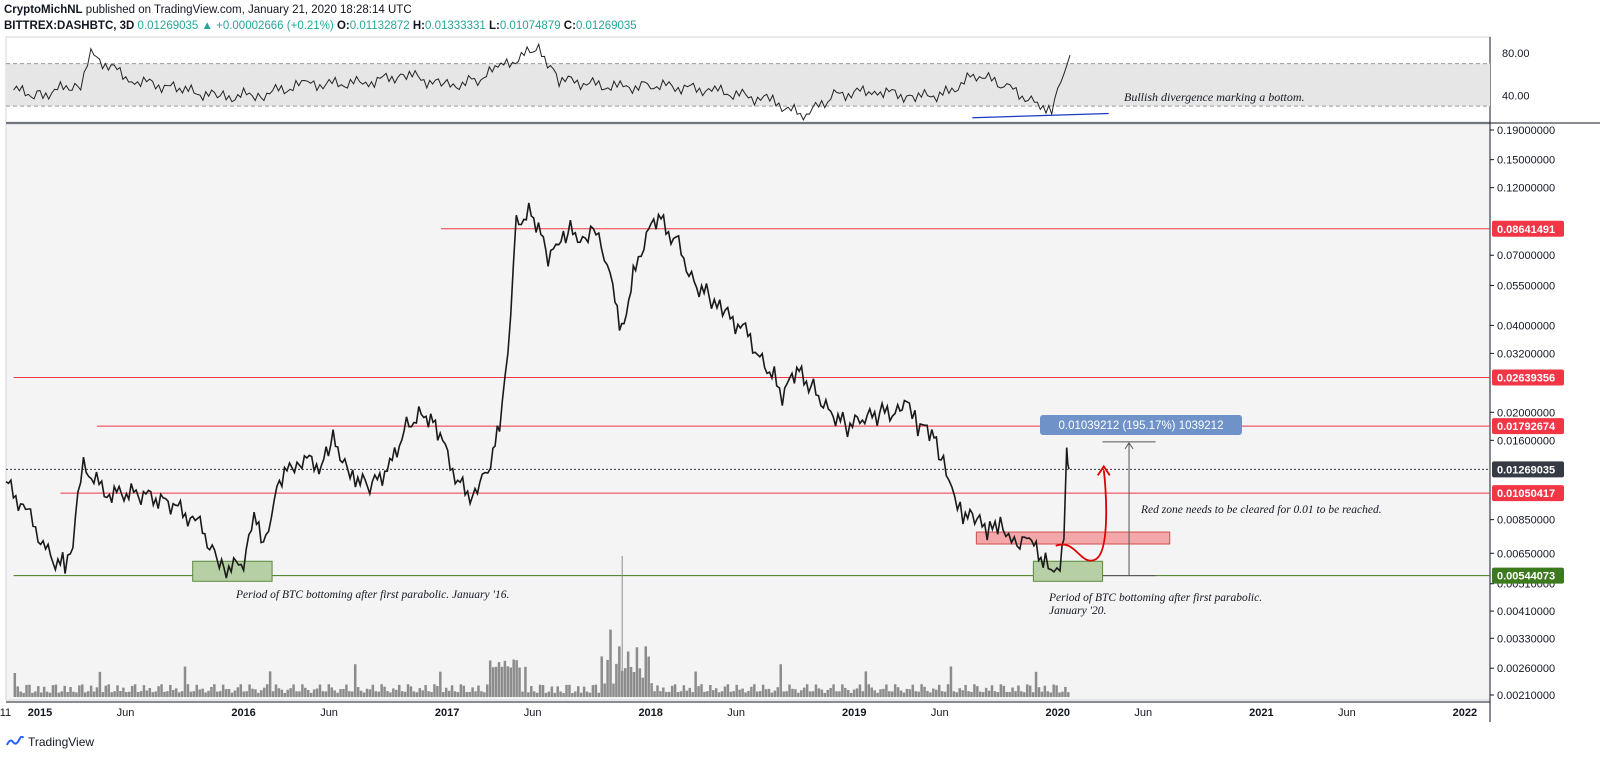 This screenshot has width=1600, height=771. Describe the element at coordinates (1526, 577) in the screenshot. I see `price-level-label: 0.00544073` at that location.